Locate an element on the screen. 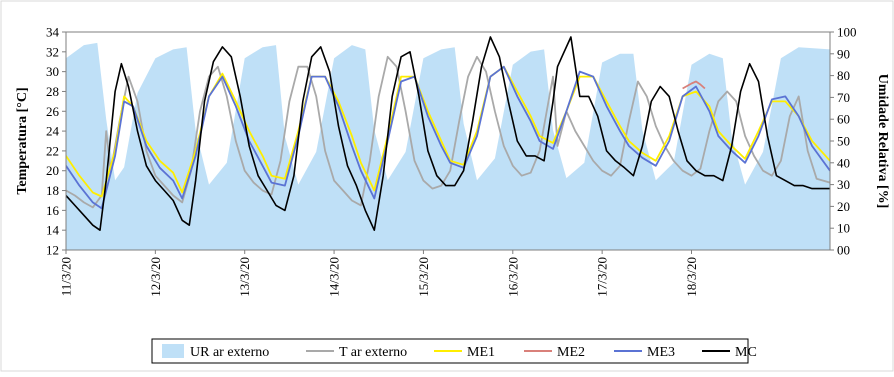  x-tick-label: 12/3/20 is located at coordinates (155, 277).